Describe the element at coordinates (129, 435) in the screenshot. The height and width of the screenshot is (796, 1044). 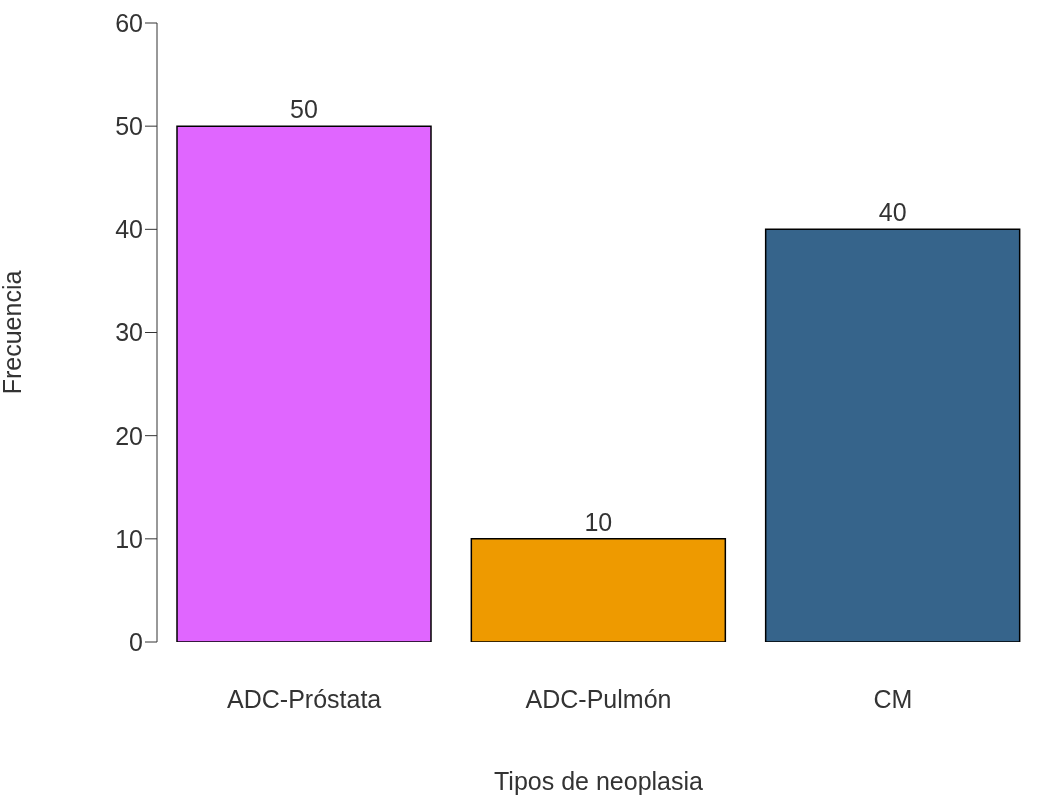
I see `y-tick-label: 20` at that location.